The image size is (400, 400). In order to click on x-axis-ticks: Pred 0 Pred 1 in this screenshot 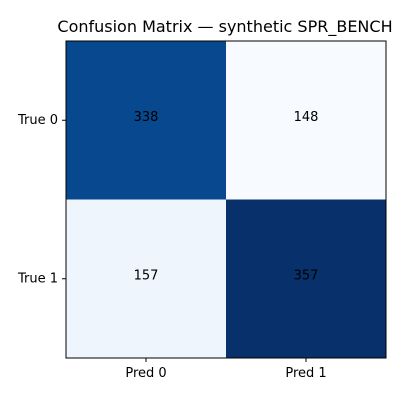, I will do `click(226, 369)`.